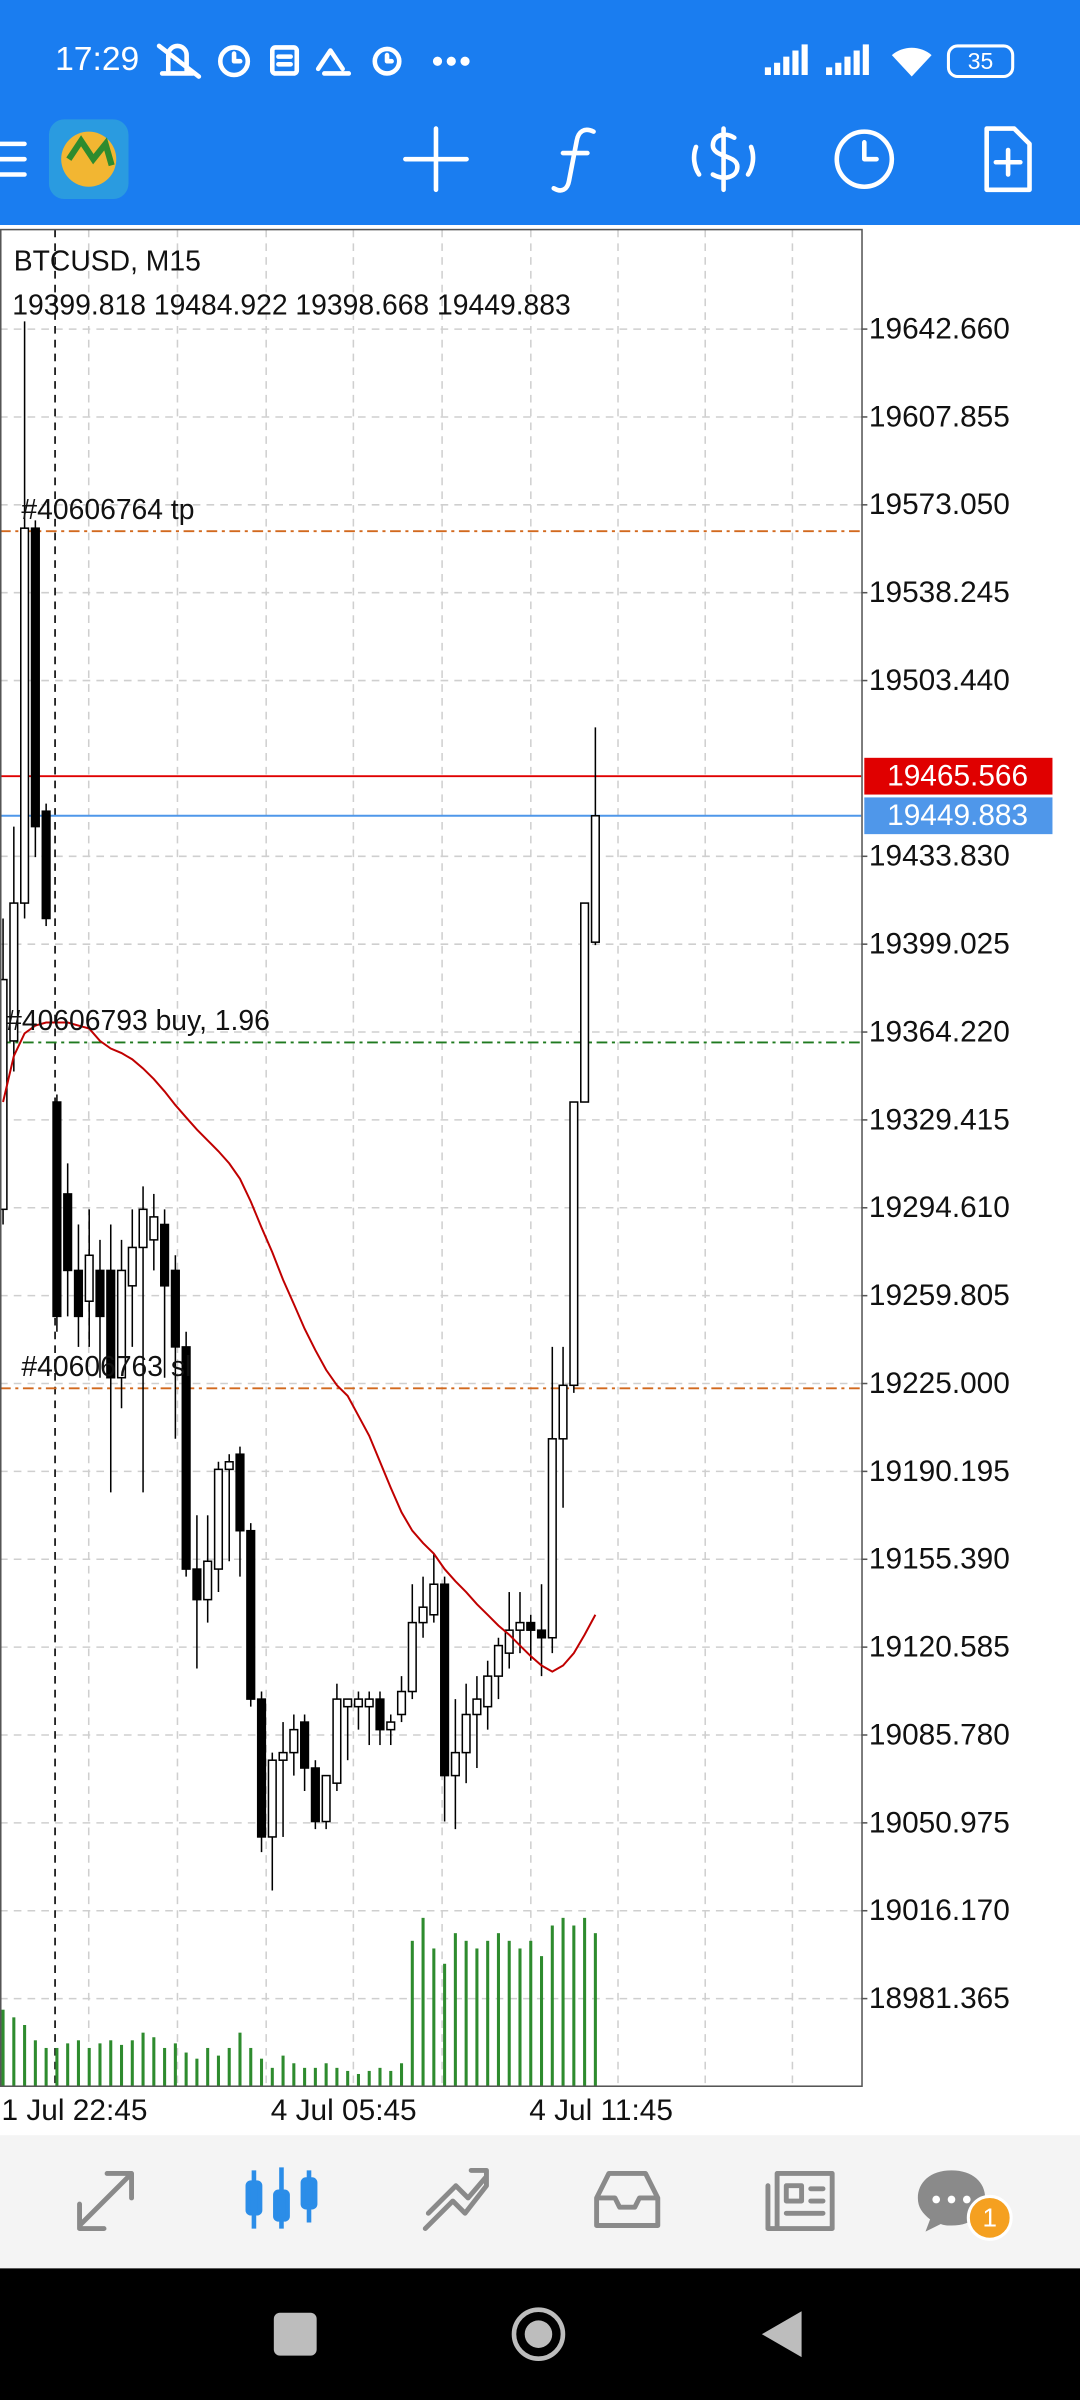 The image size is (1080, 2400). I want to click on history-tab, so click(627, 2199).